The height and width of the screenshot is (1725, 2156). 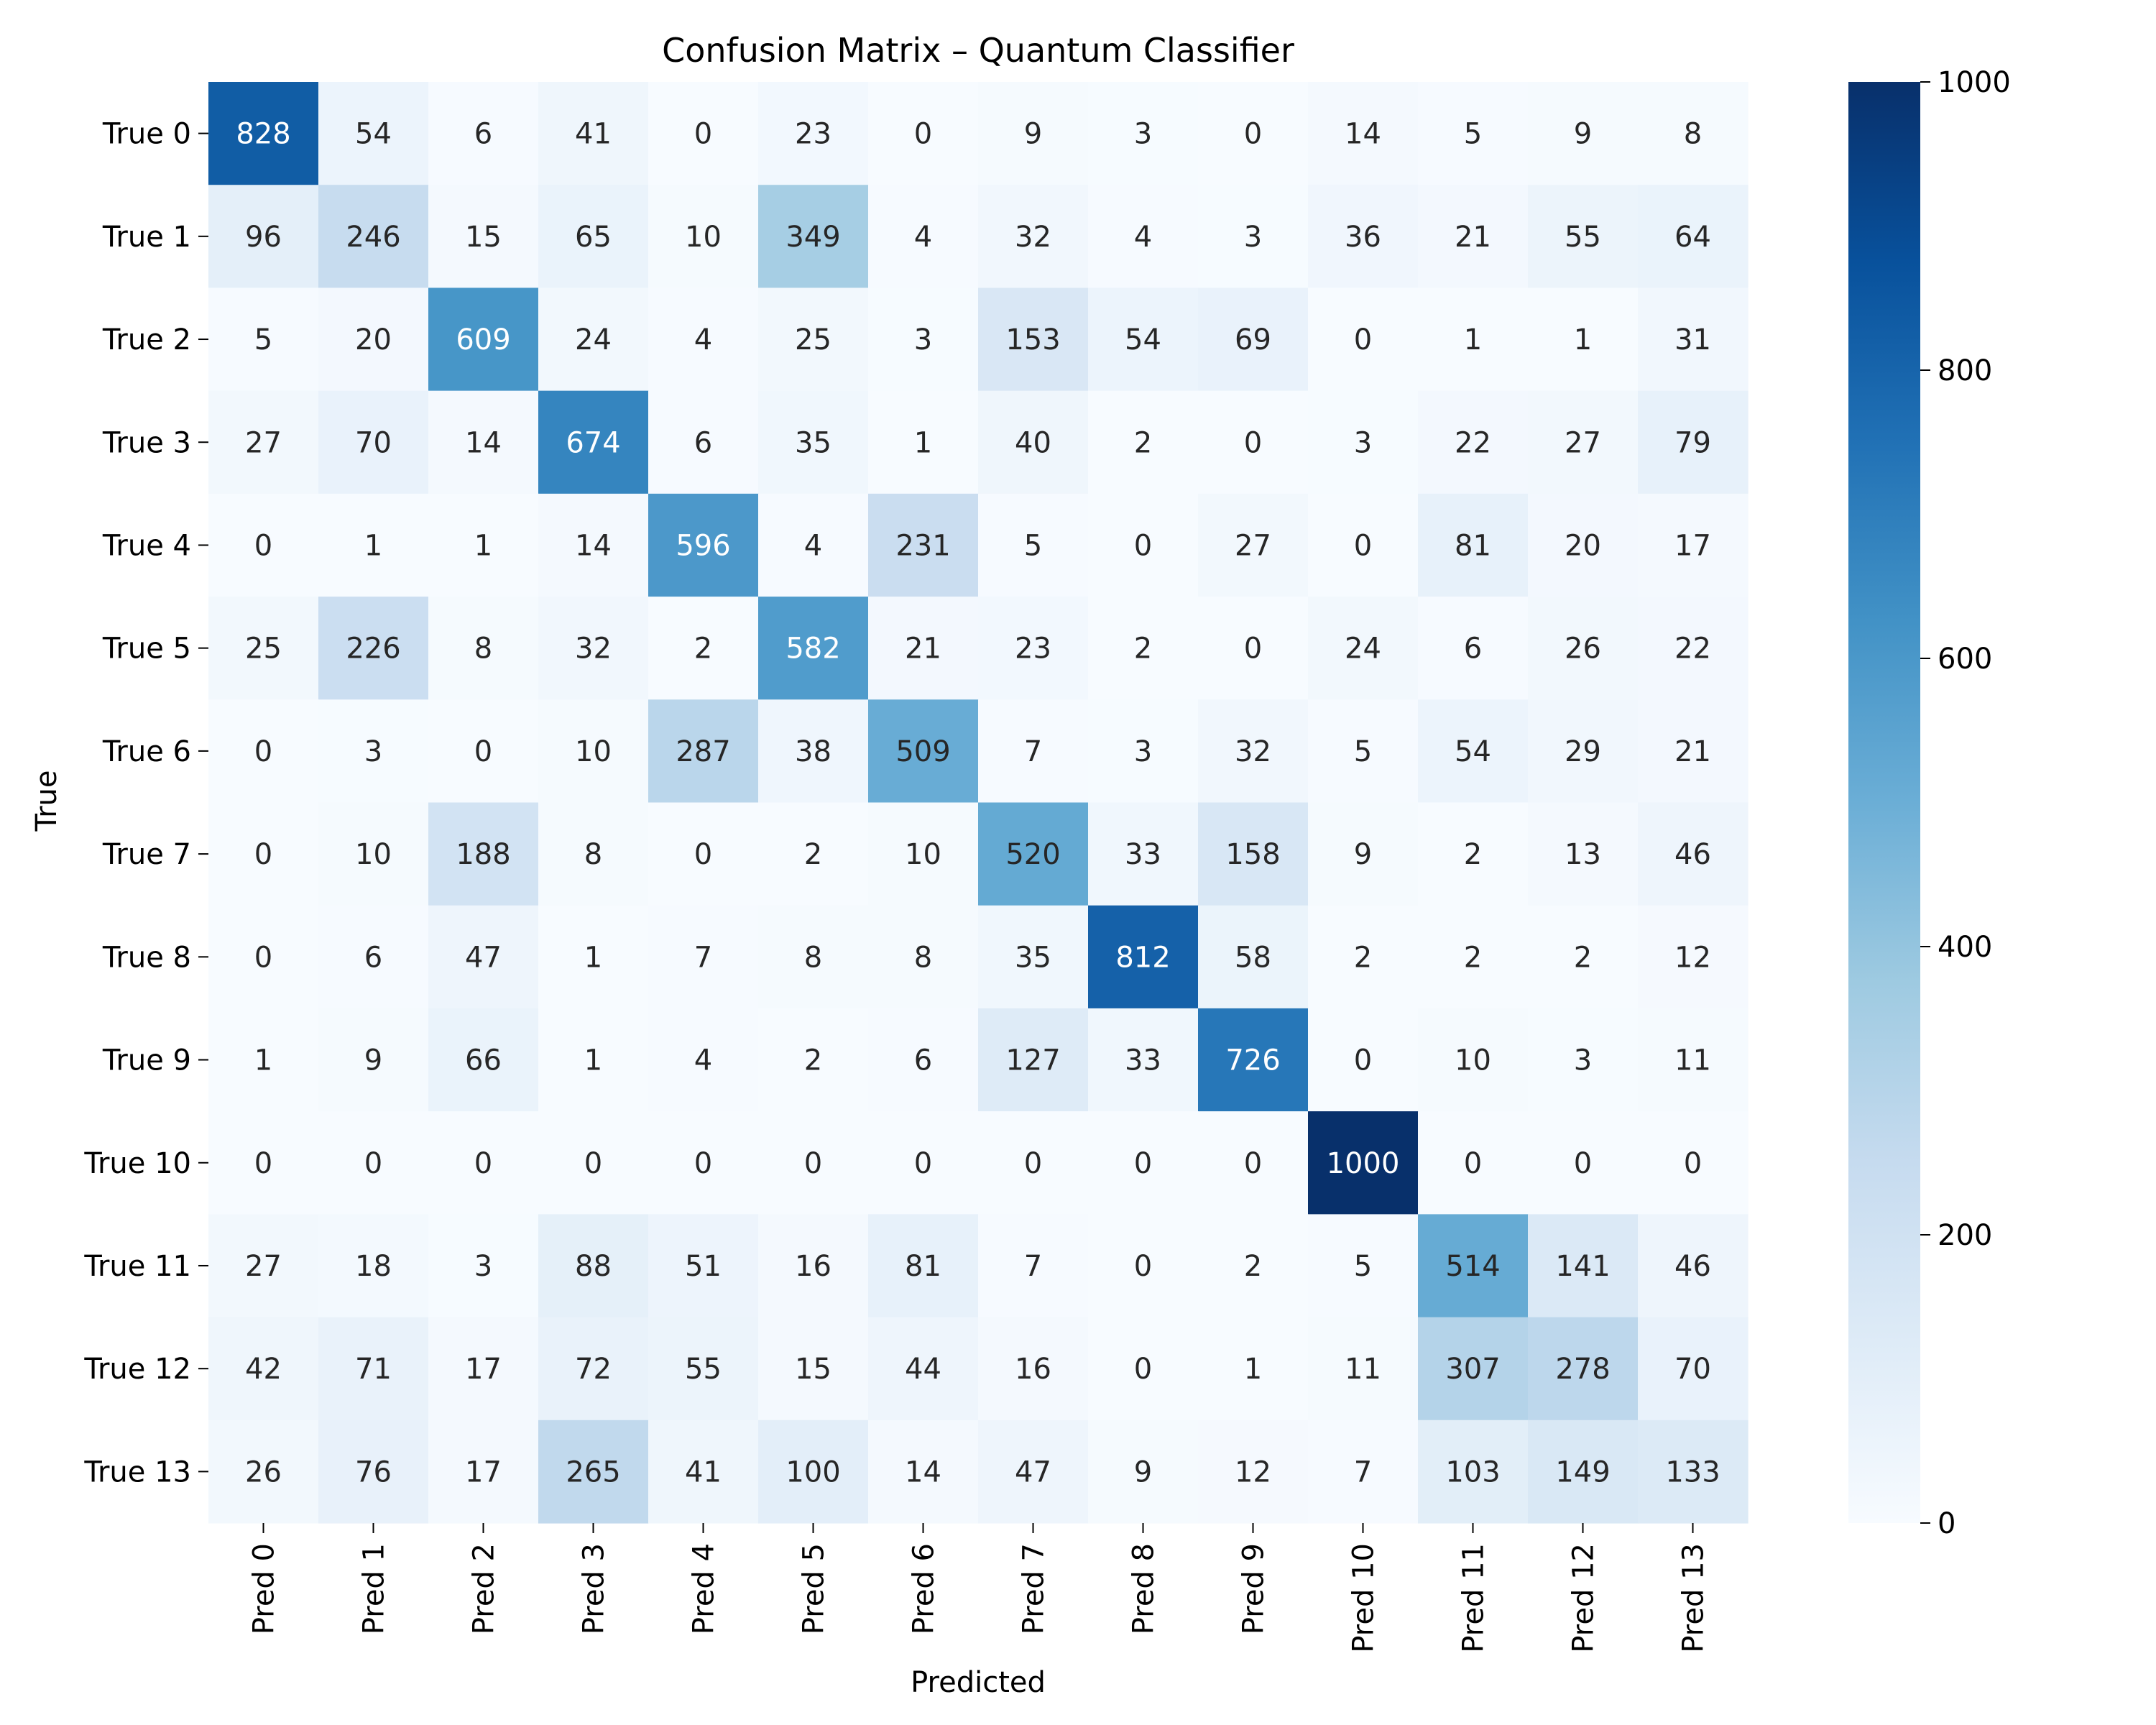 What do you see at coordinates (1692, 545) in the screenshot?
I see `cell-value-label: 17` at bounding box center [1692, 545].